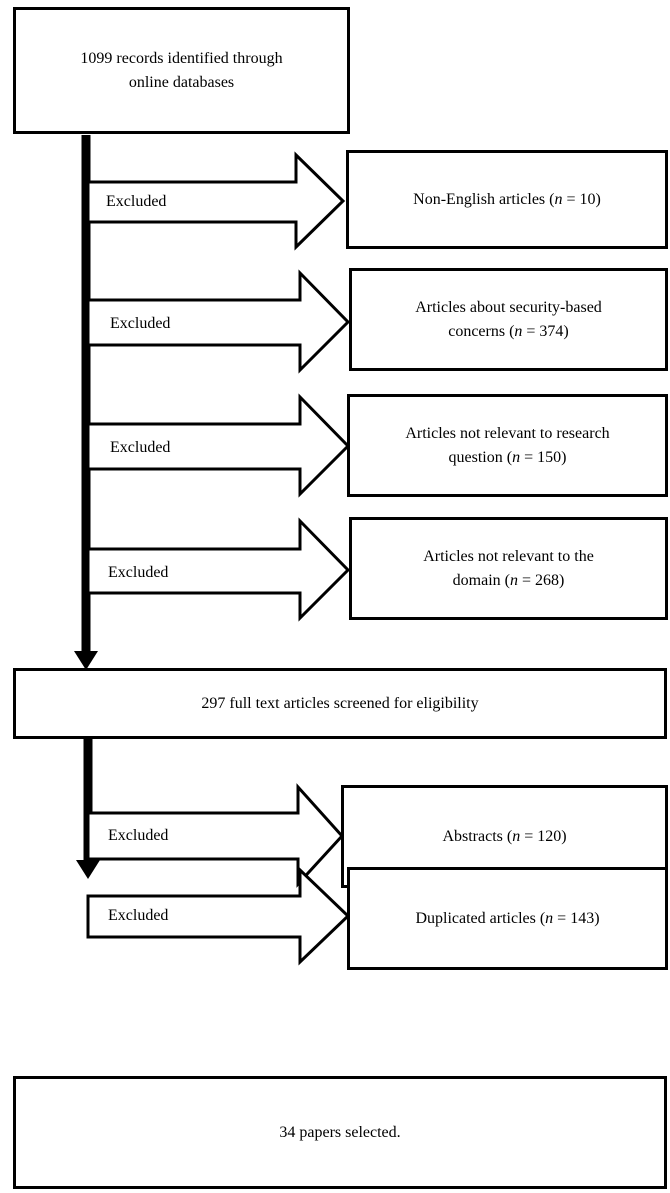  Describe the element at coordinates (507, 457) in the screenshot. I see `exclusion-text-line2: question (n = 150)` at that location.